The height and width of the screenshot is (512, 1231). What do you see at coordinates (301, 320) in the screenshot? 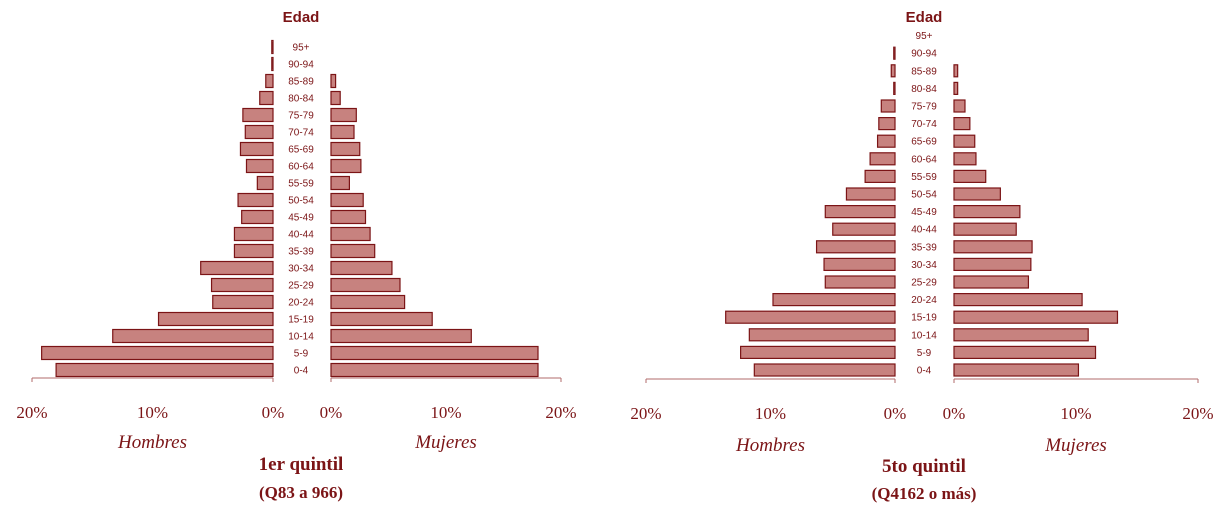
I see `age-label-15-19: 15-19` at bounding box center [301, 320].